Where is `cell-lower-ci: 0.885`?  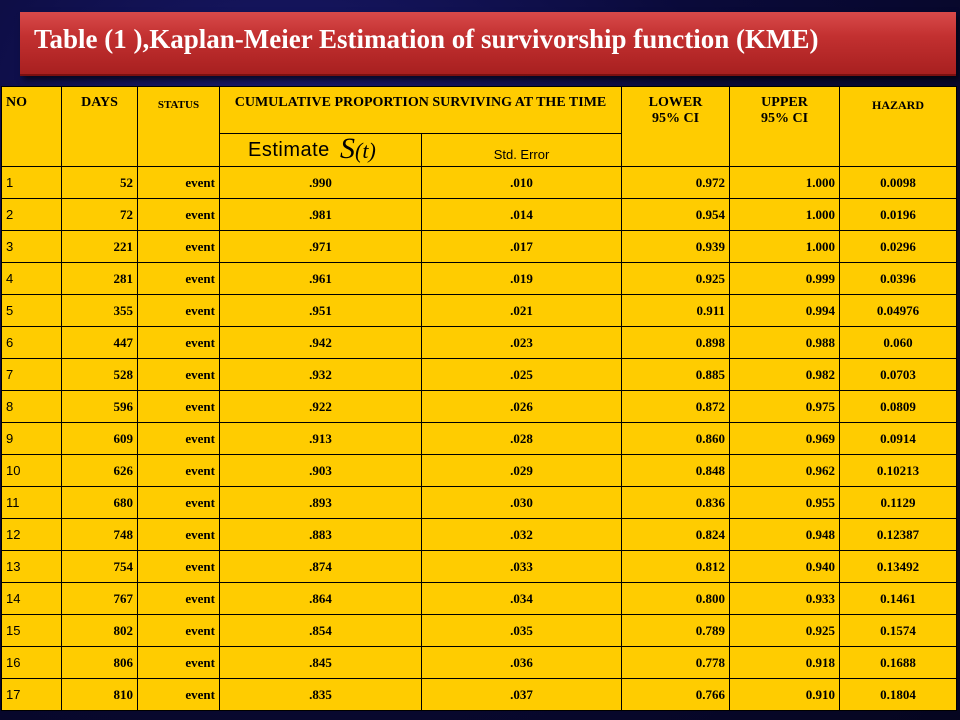
cell-lower-ci: 0.885 is located at coordinates (675, 374).